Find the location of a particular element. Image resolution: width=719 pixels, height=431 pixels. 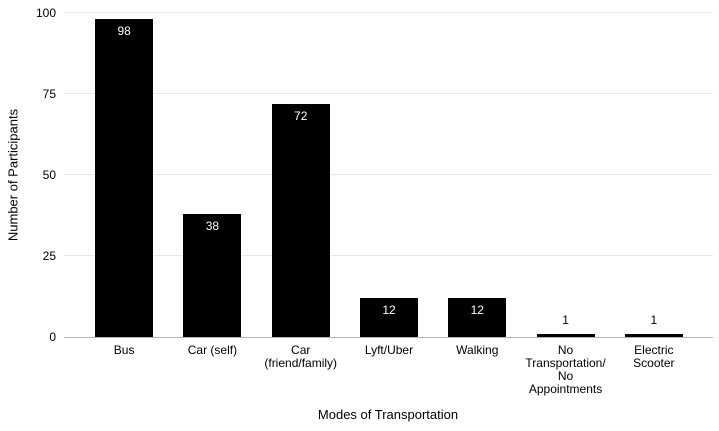

category-label-line: Electric is located at coordinates (654, 350).